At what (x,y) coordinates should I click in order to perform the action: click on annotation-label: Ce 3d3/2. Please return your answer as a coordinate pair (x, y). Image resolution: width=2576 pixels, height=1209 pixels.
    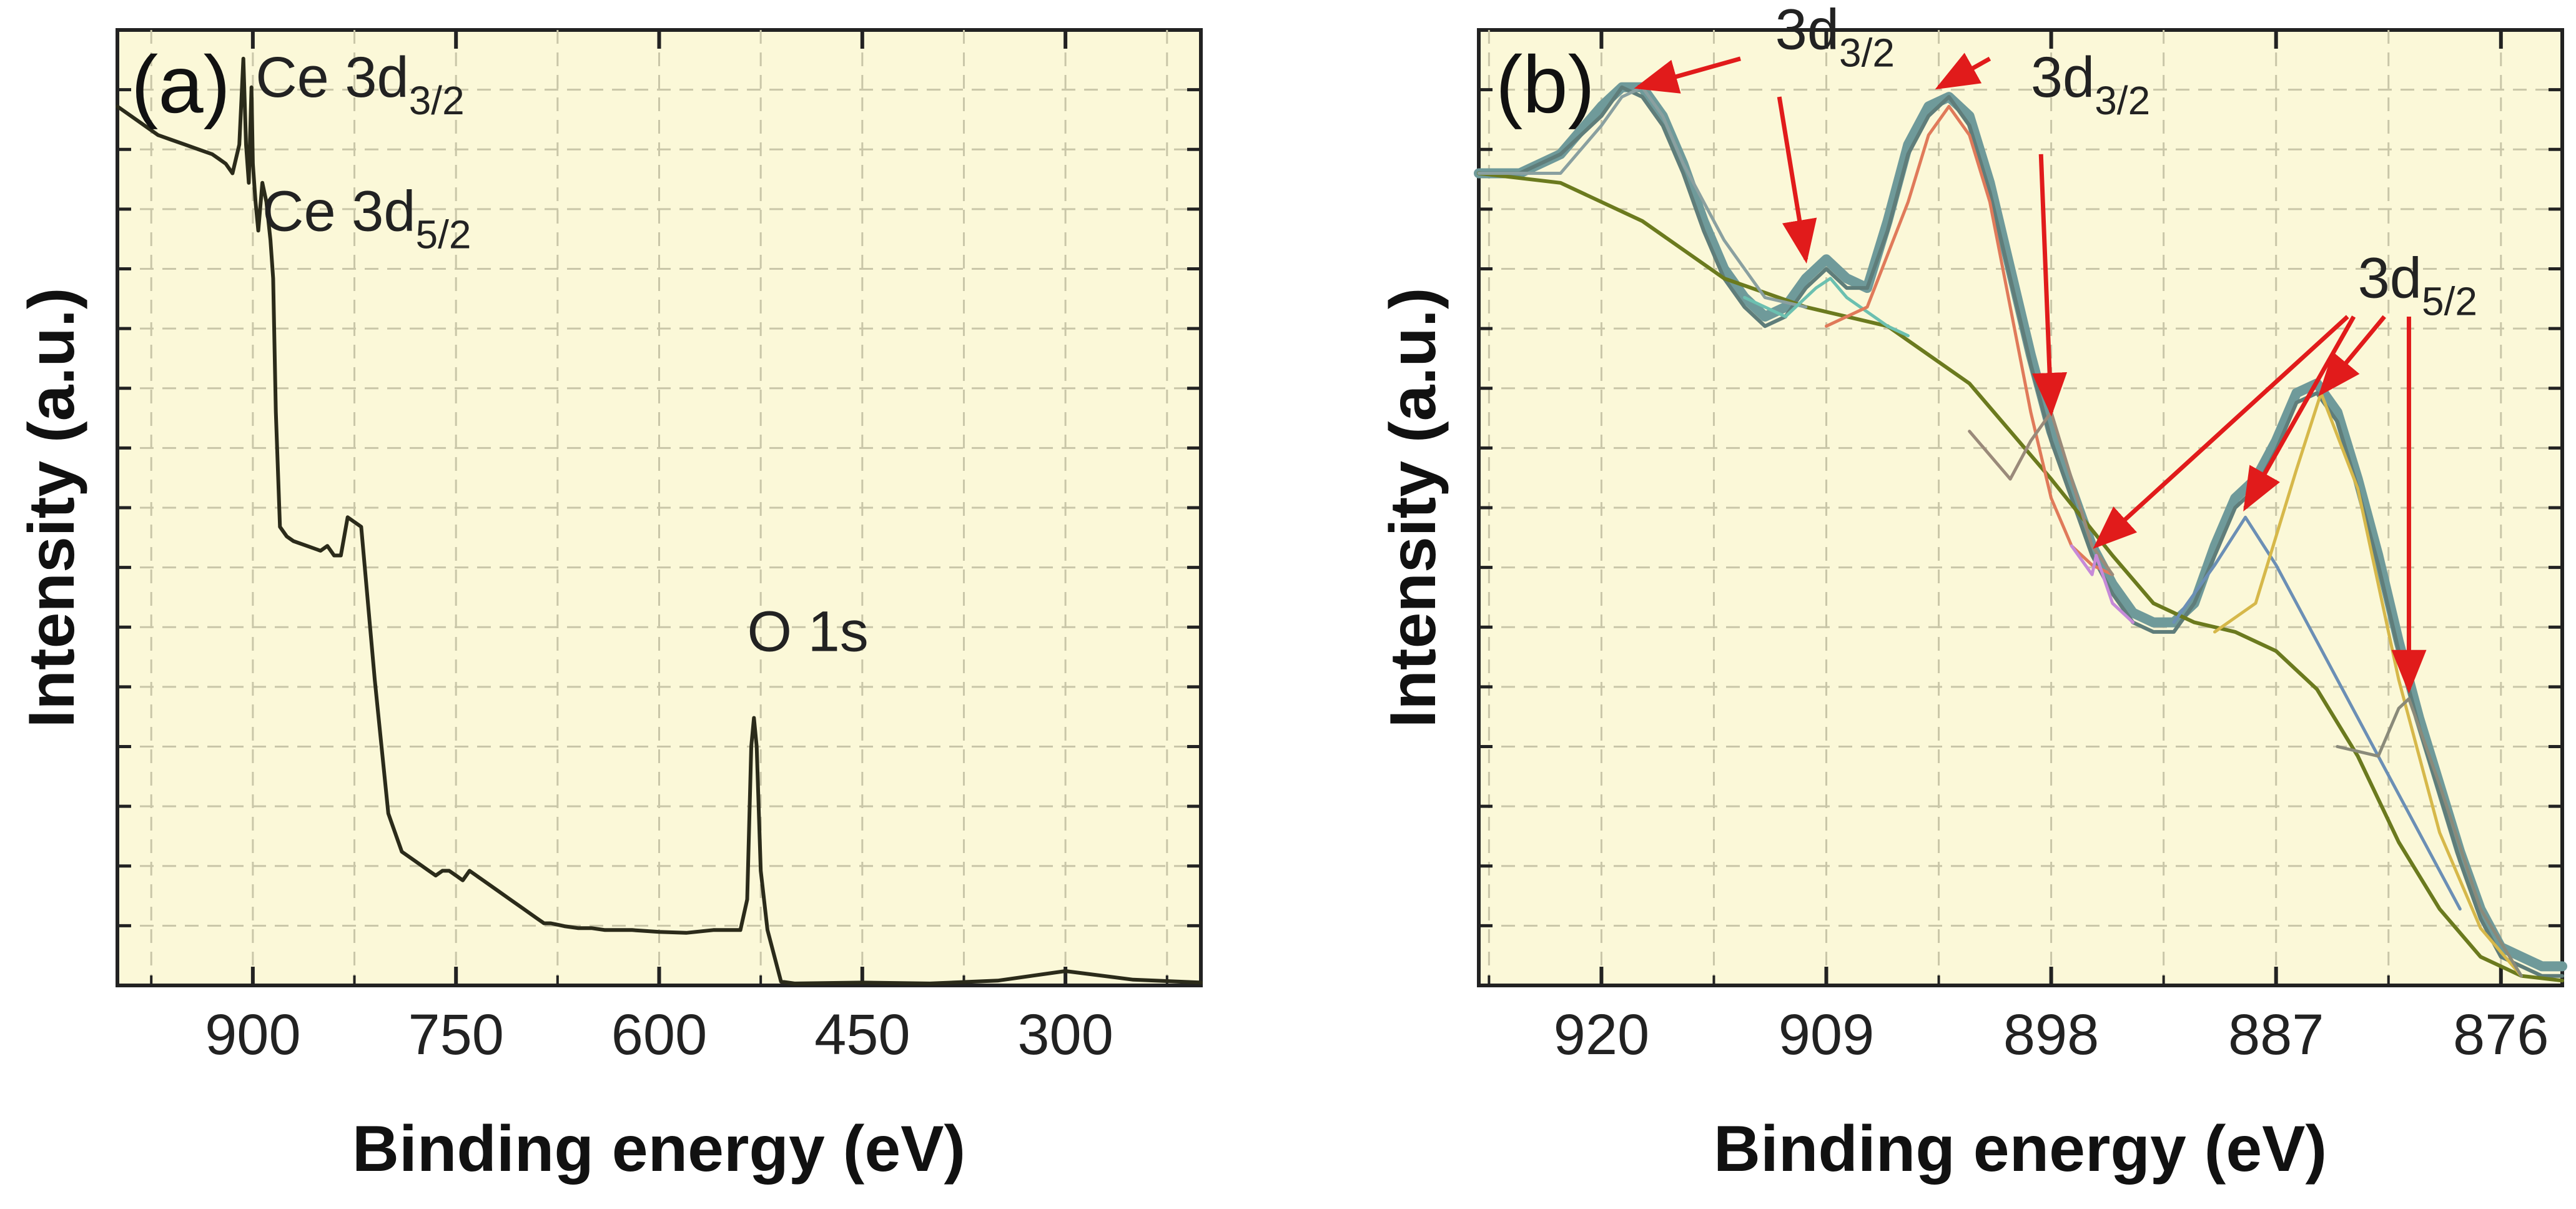
    Looking at the image, I should click on (360, 84).